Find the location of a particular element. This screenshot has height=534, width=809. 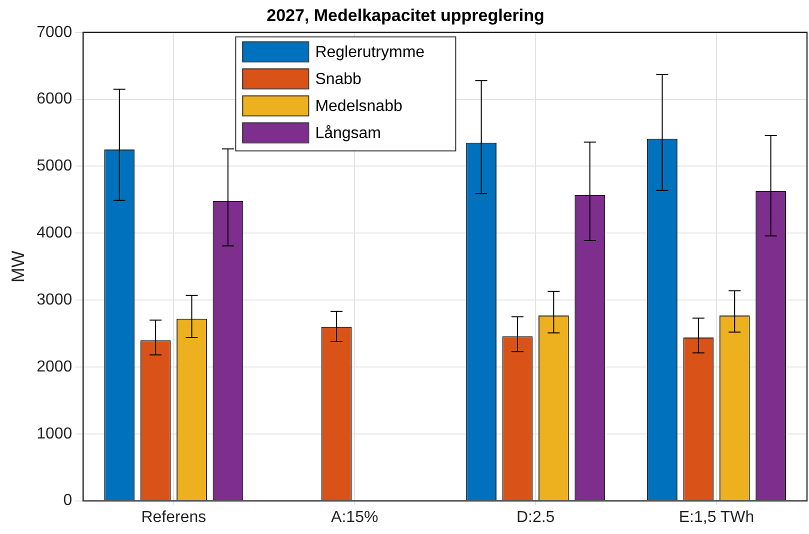

x-tick-label: D:2.5 is located at coordinates (535, 517).